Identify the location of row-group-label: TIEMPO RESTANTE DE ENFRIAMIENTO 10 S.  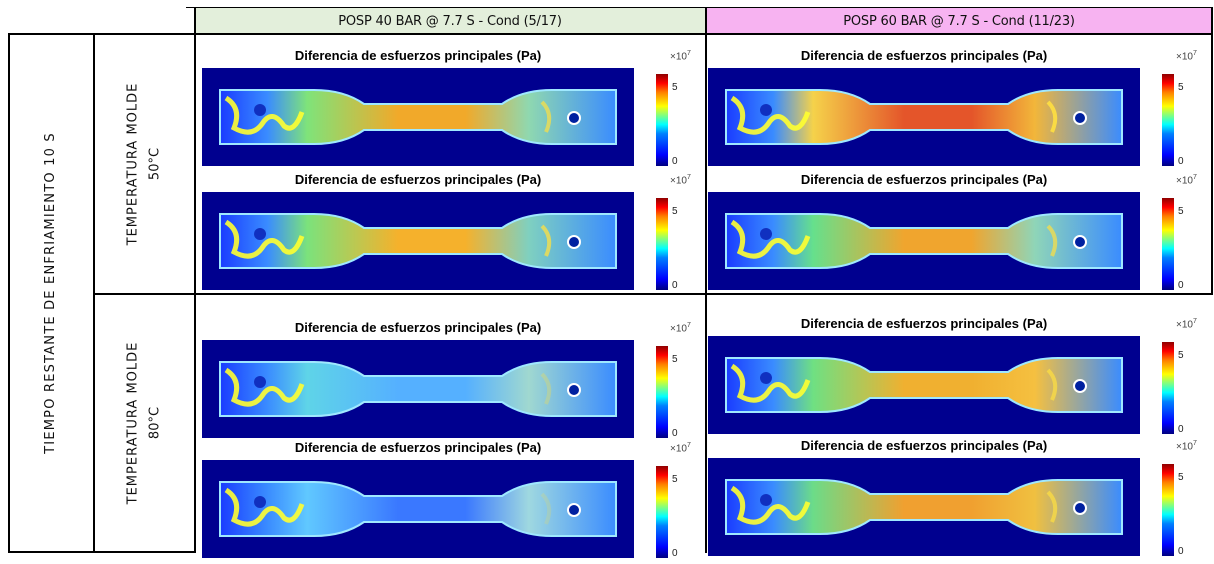
(51, 293).